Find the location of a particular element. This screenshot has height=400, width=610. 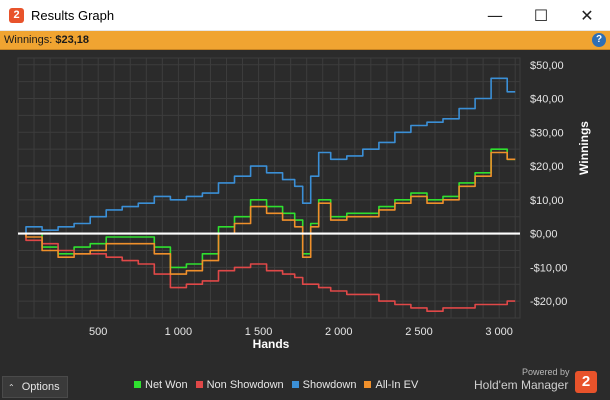

y-tick-label: $30,00 is located at coordinates (547, 133).